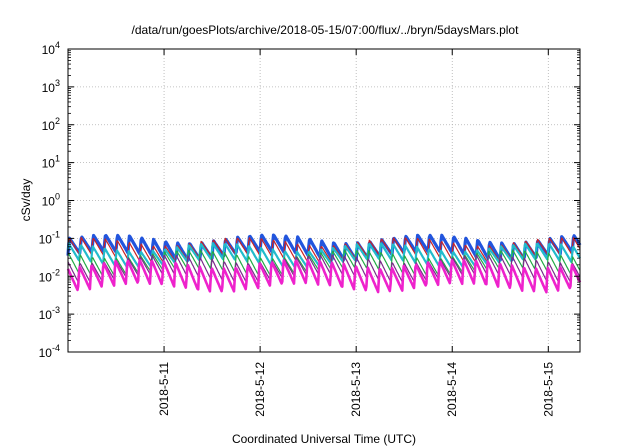  I want to click on x-tick-label: 2018-5-13, so click(356, 389).